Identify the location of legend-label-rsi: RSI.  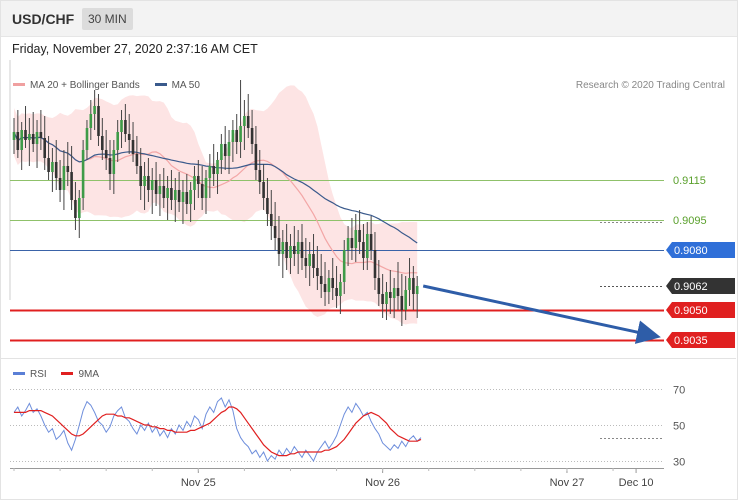
(38, 374).